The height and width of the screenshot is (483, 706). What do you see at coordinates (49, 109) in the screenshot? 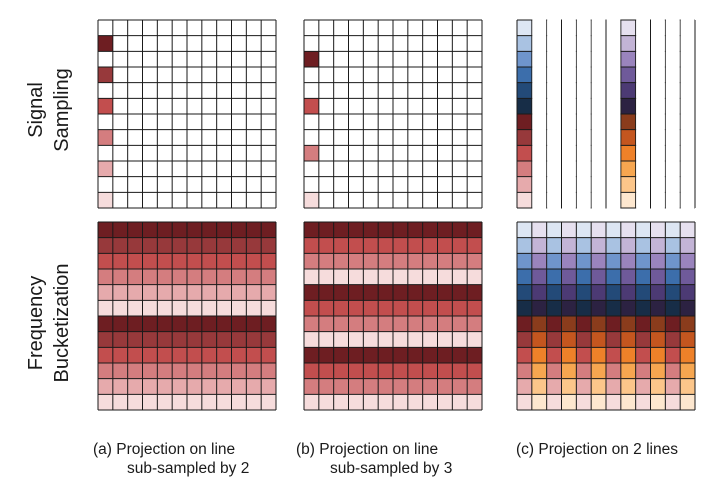
I see `row-label-signal-sampling: Signal Sampling` at bounding box center [49, 109].